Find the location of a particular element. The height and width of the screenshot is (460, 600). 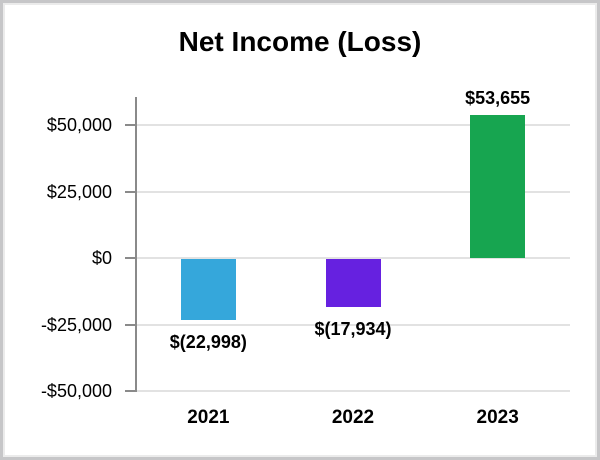

bar-2021 is located at coordinates (208, 290).